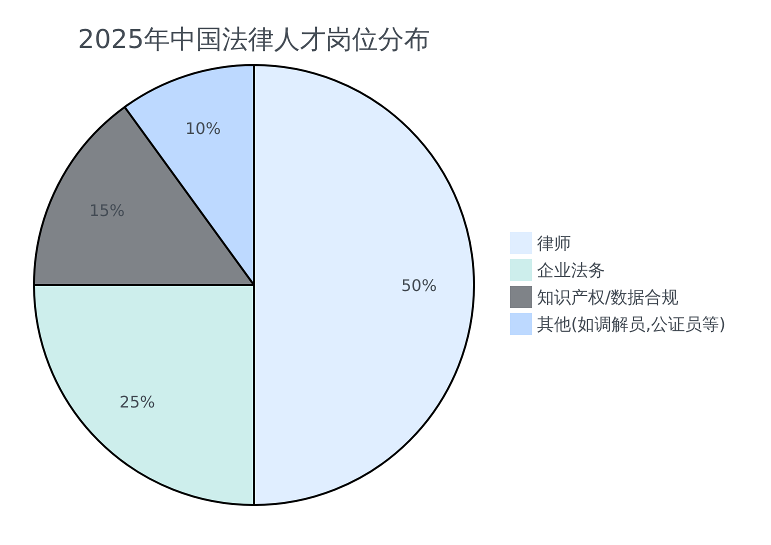 The width and height of the screenshot is (771, 545). I want to click on data-label: 25%, so click(138, 402).